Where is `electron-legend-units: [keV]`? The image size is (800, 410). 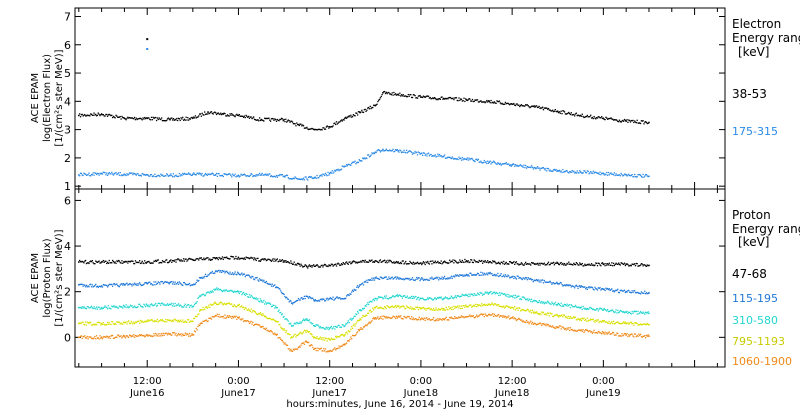
electron-legend-units: [keV] is located at coordinates (753, 52).